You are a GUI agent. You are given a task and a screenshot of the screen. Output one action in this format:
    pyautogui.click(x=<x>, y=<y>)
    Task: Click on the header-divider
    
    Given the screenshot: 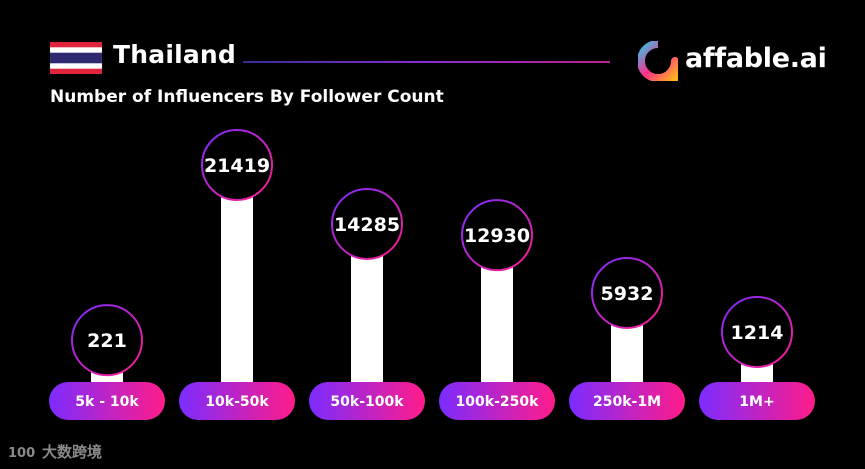 What is the action you would take?
    pyautogui.click(x=426, y=62)
    